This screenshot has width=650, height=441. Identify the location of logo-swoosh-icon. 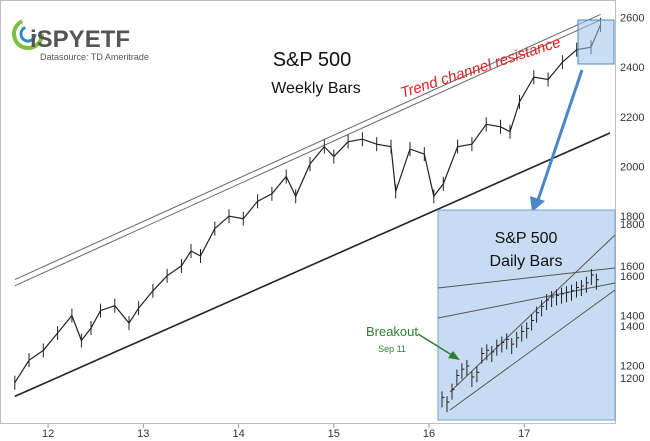
(28, 34).